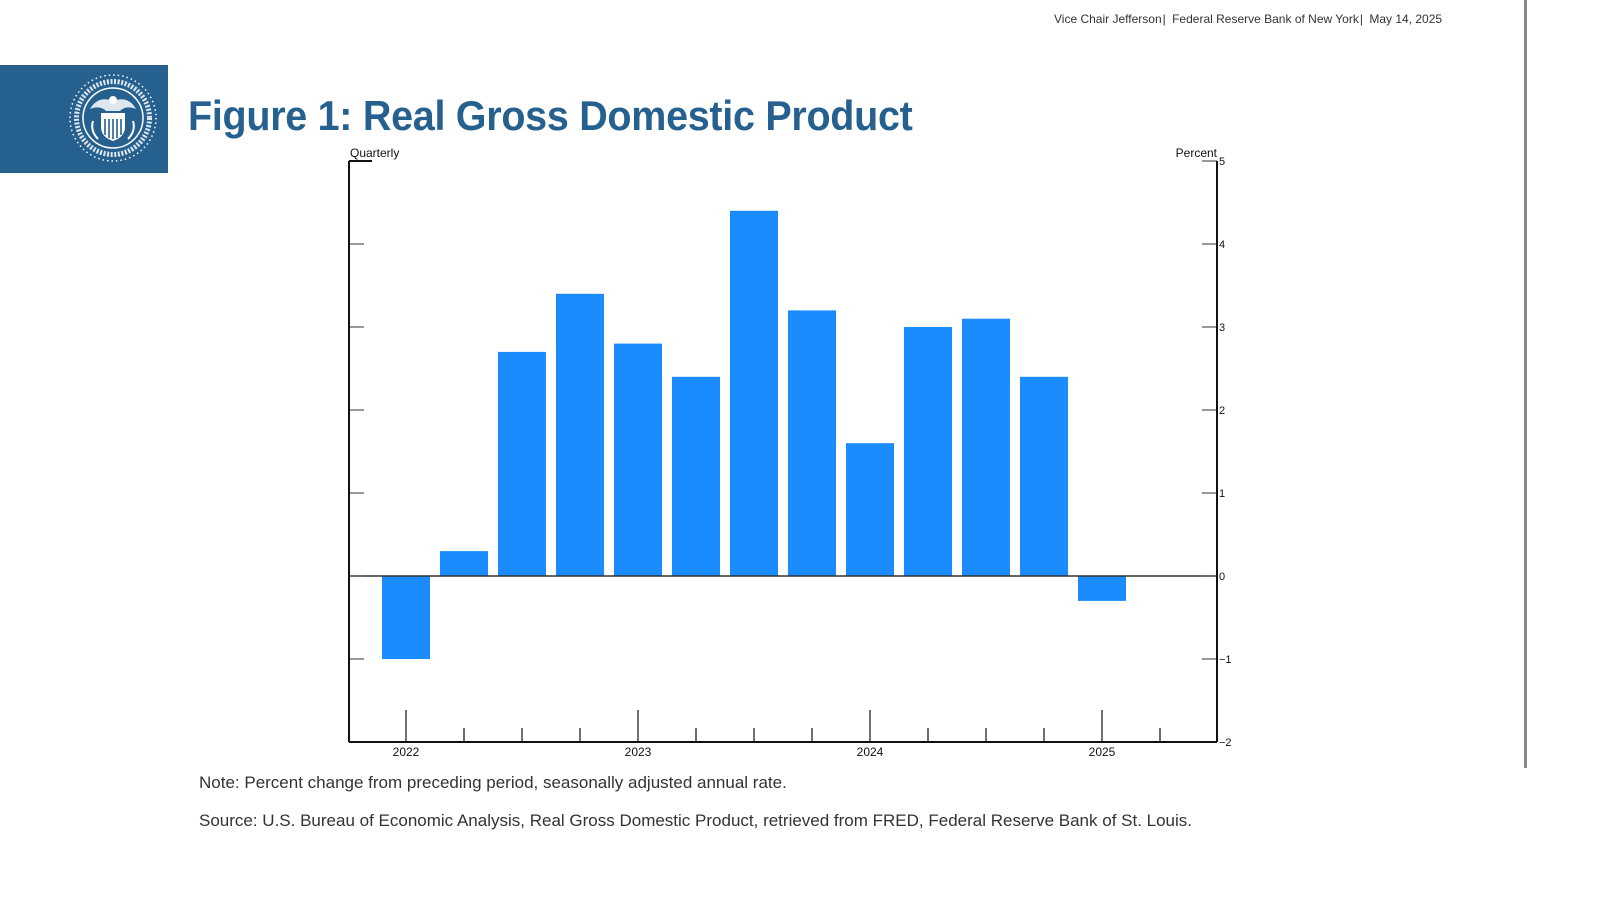  What do you see at coordinates (1225, 660) in the screenshot?
I see `y-tick-label: −1` at bounding box center [1225, 660].